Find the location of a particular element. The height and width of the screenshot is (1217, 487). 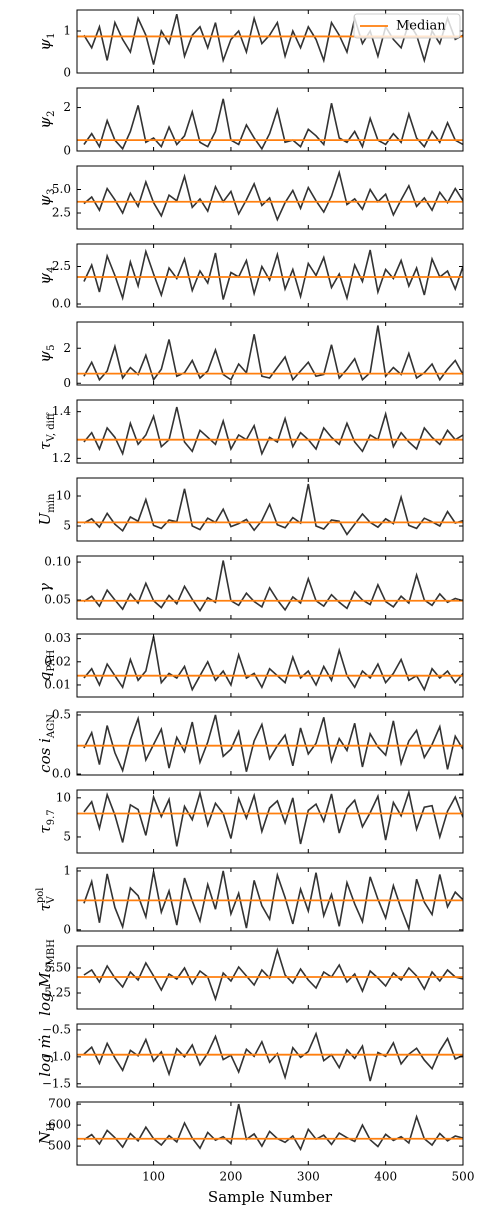

y-axis-label: τV, diff is located at coordinates (46, 431).